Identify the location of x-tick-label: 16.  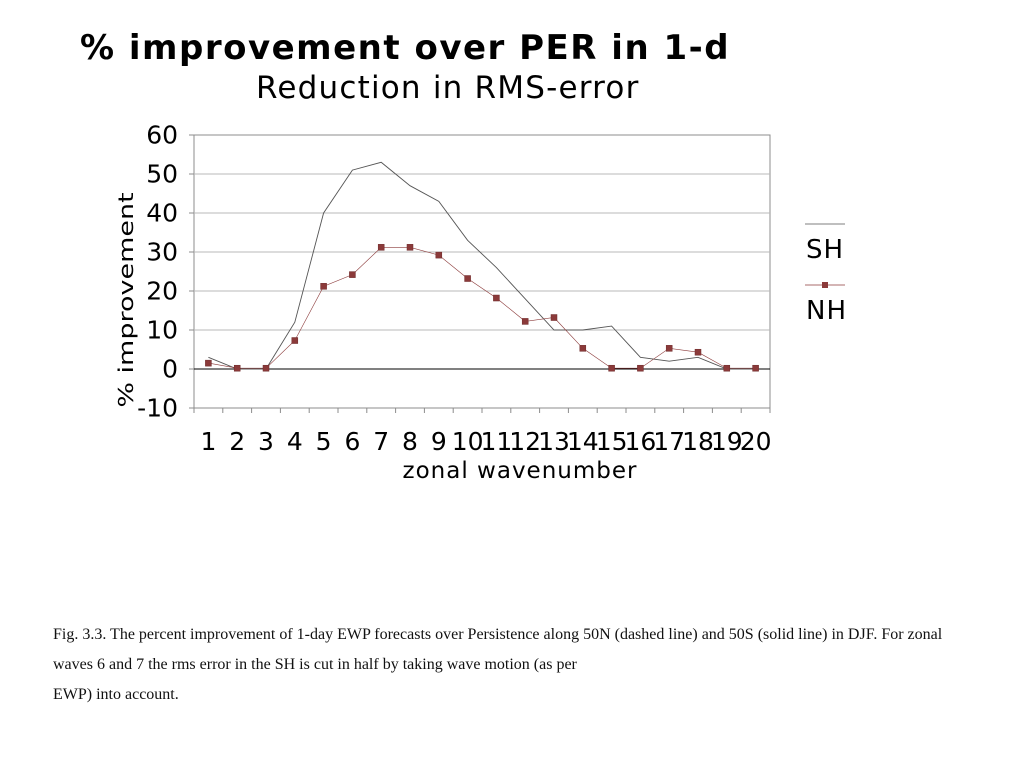
(640, 441).